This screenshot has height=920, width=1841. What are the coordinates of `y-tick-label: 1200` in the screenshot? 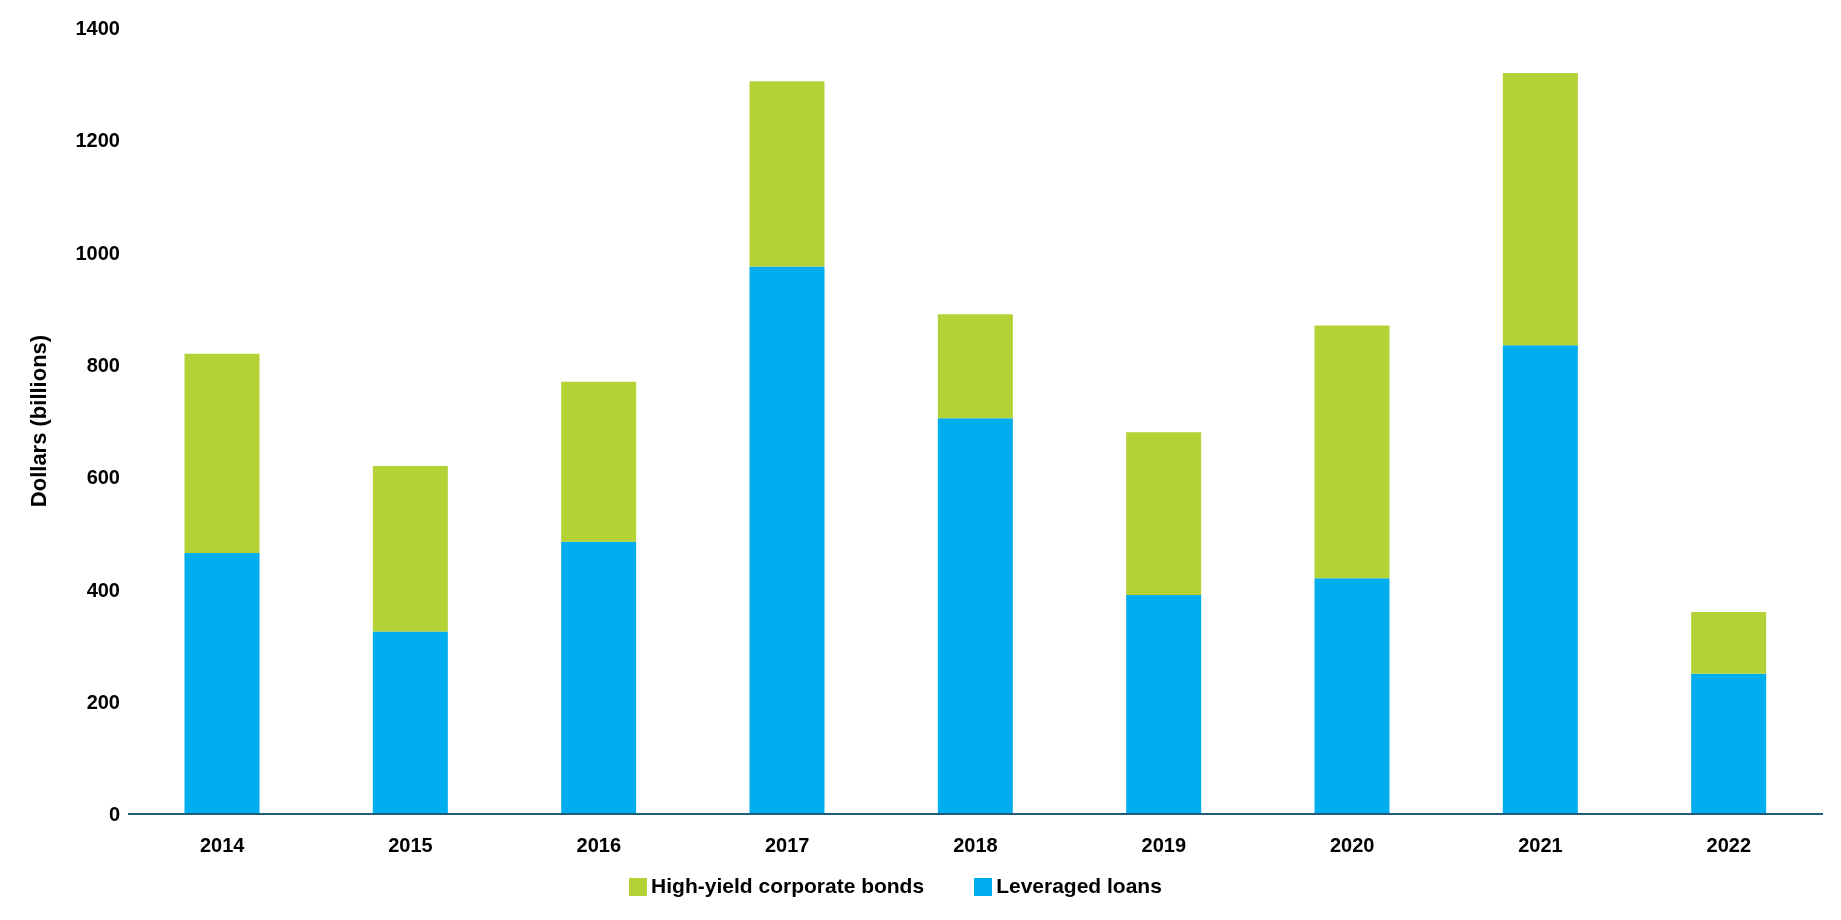 It's located at (97, 140).